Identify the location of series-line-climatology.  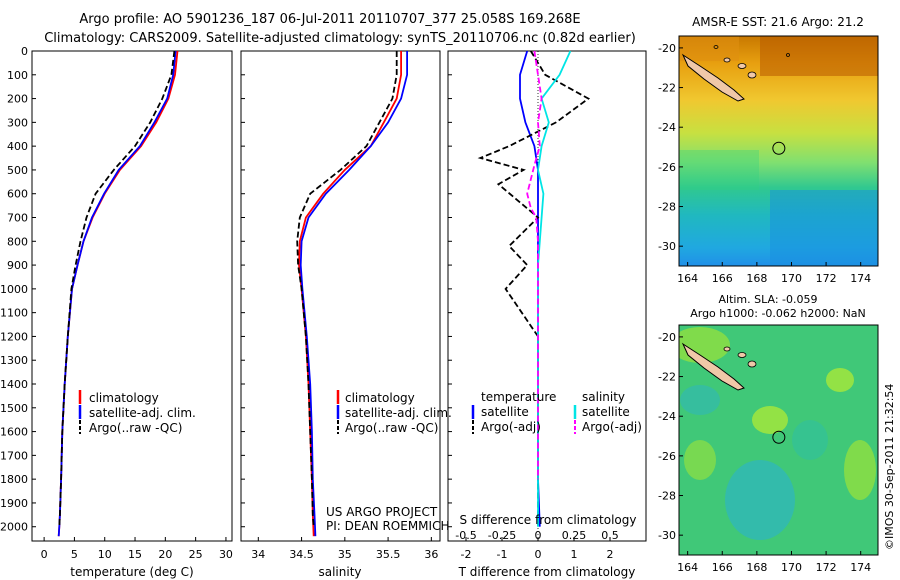
(118, 293).